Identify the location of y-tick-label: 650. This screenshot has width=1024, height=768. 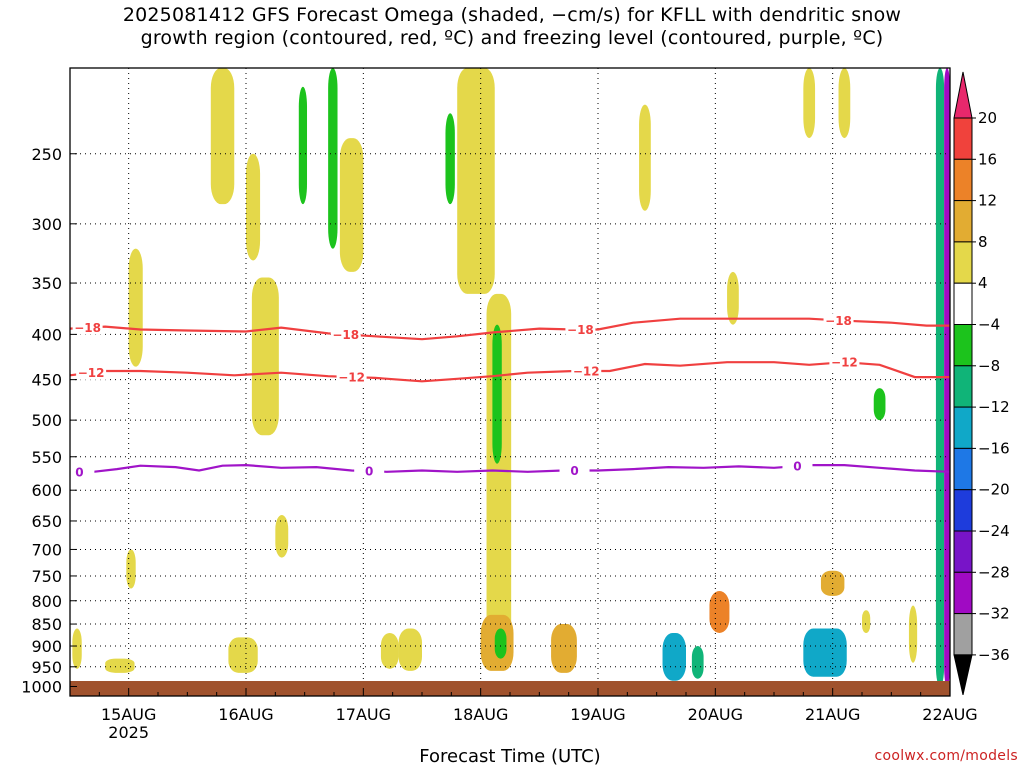
(46, 521).